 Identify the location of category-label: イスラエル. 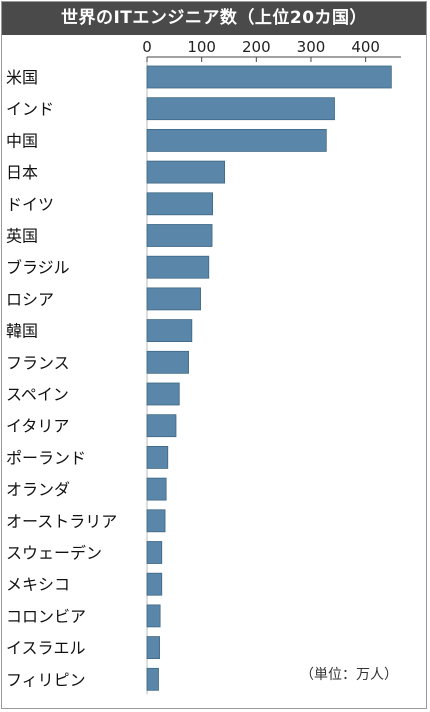
(46, 648).